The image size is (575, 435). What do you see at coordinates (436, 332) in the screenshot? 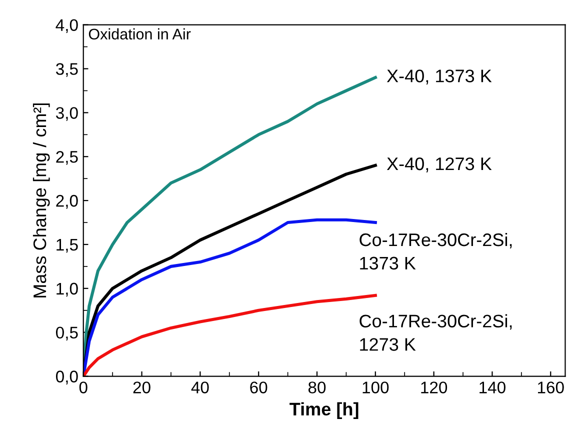
I see `series-label: Co-17Re-30Cr-2Si, 1273 K` at bounding box center [436, 332].